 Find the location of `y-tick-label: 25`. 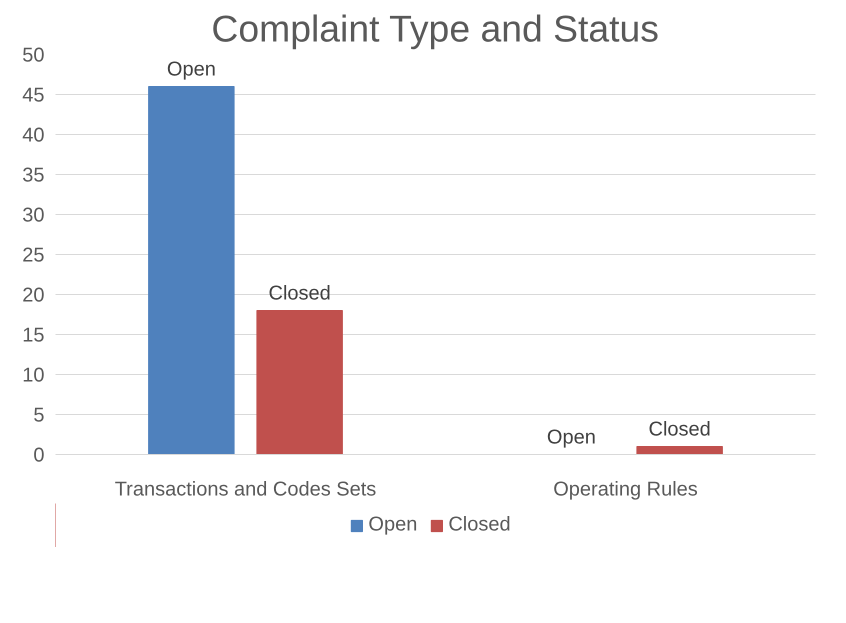

y-tick-label: 25 is located at coordinates (33, 255).